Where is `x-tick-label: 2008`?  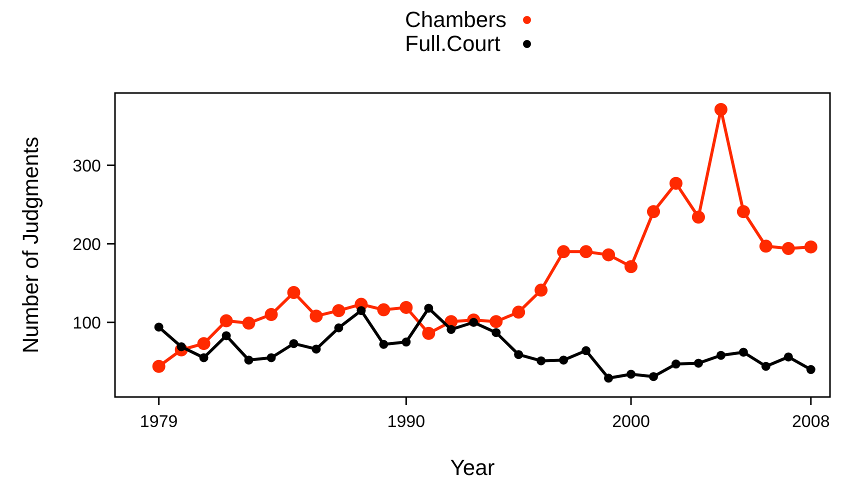 x-tick-label: 2008 is located at coordinates (811, 421).